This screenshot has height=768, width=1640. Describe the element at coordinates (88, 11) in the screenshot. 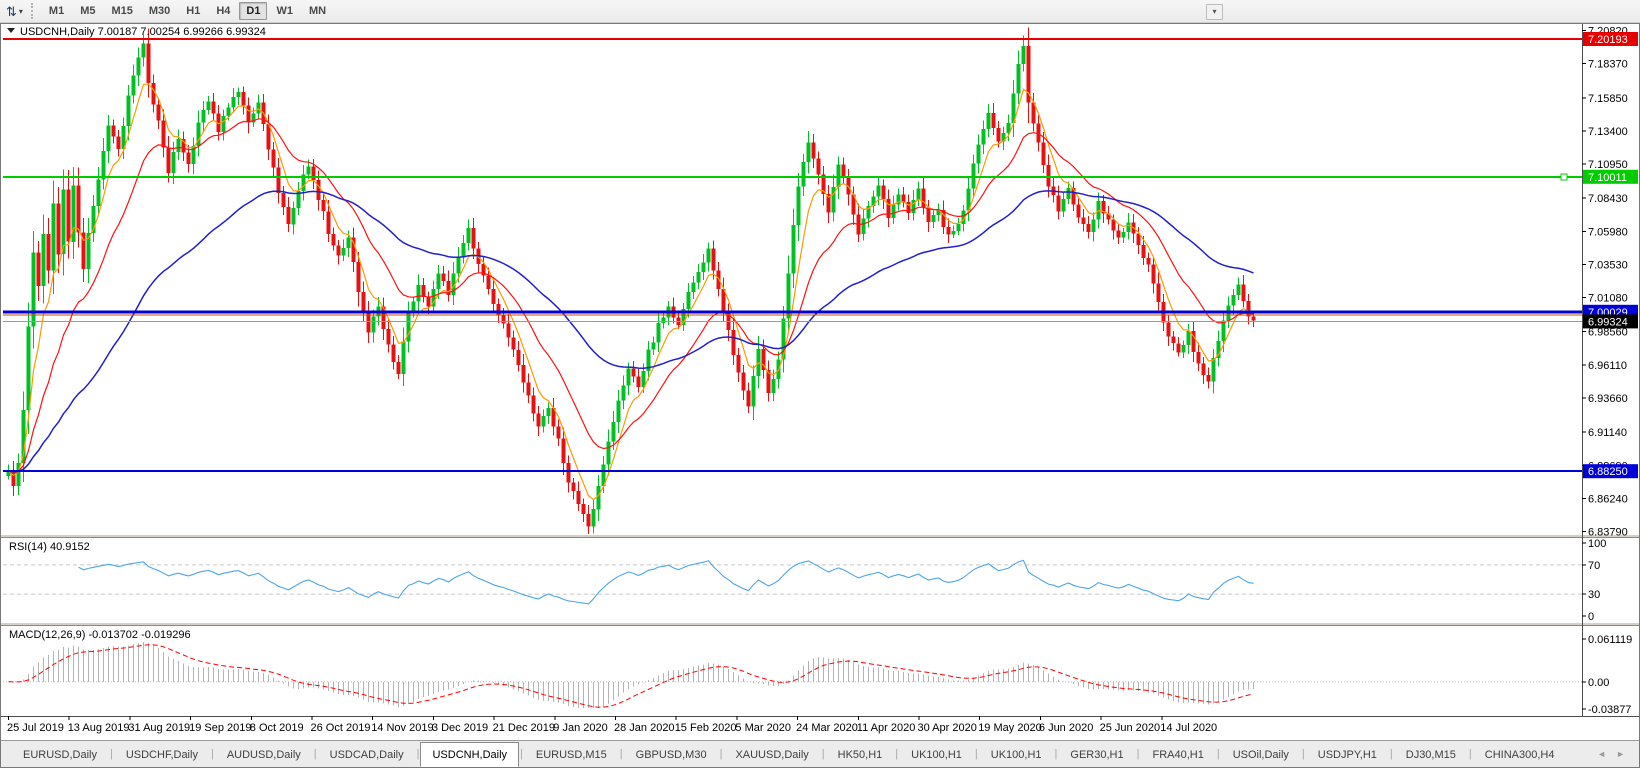

I see `timeframe-button-m5: M5` at that location.